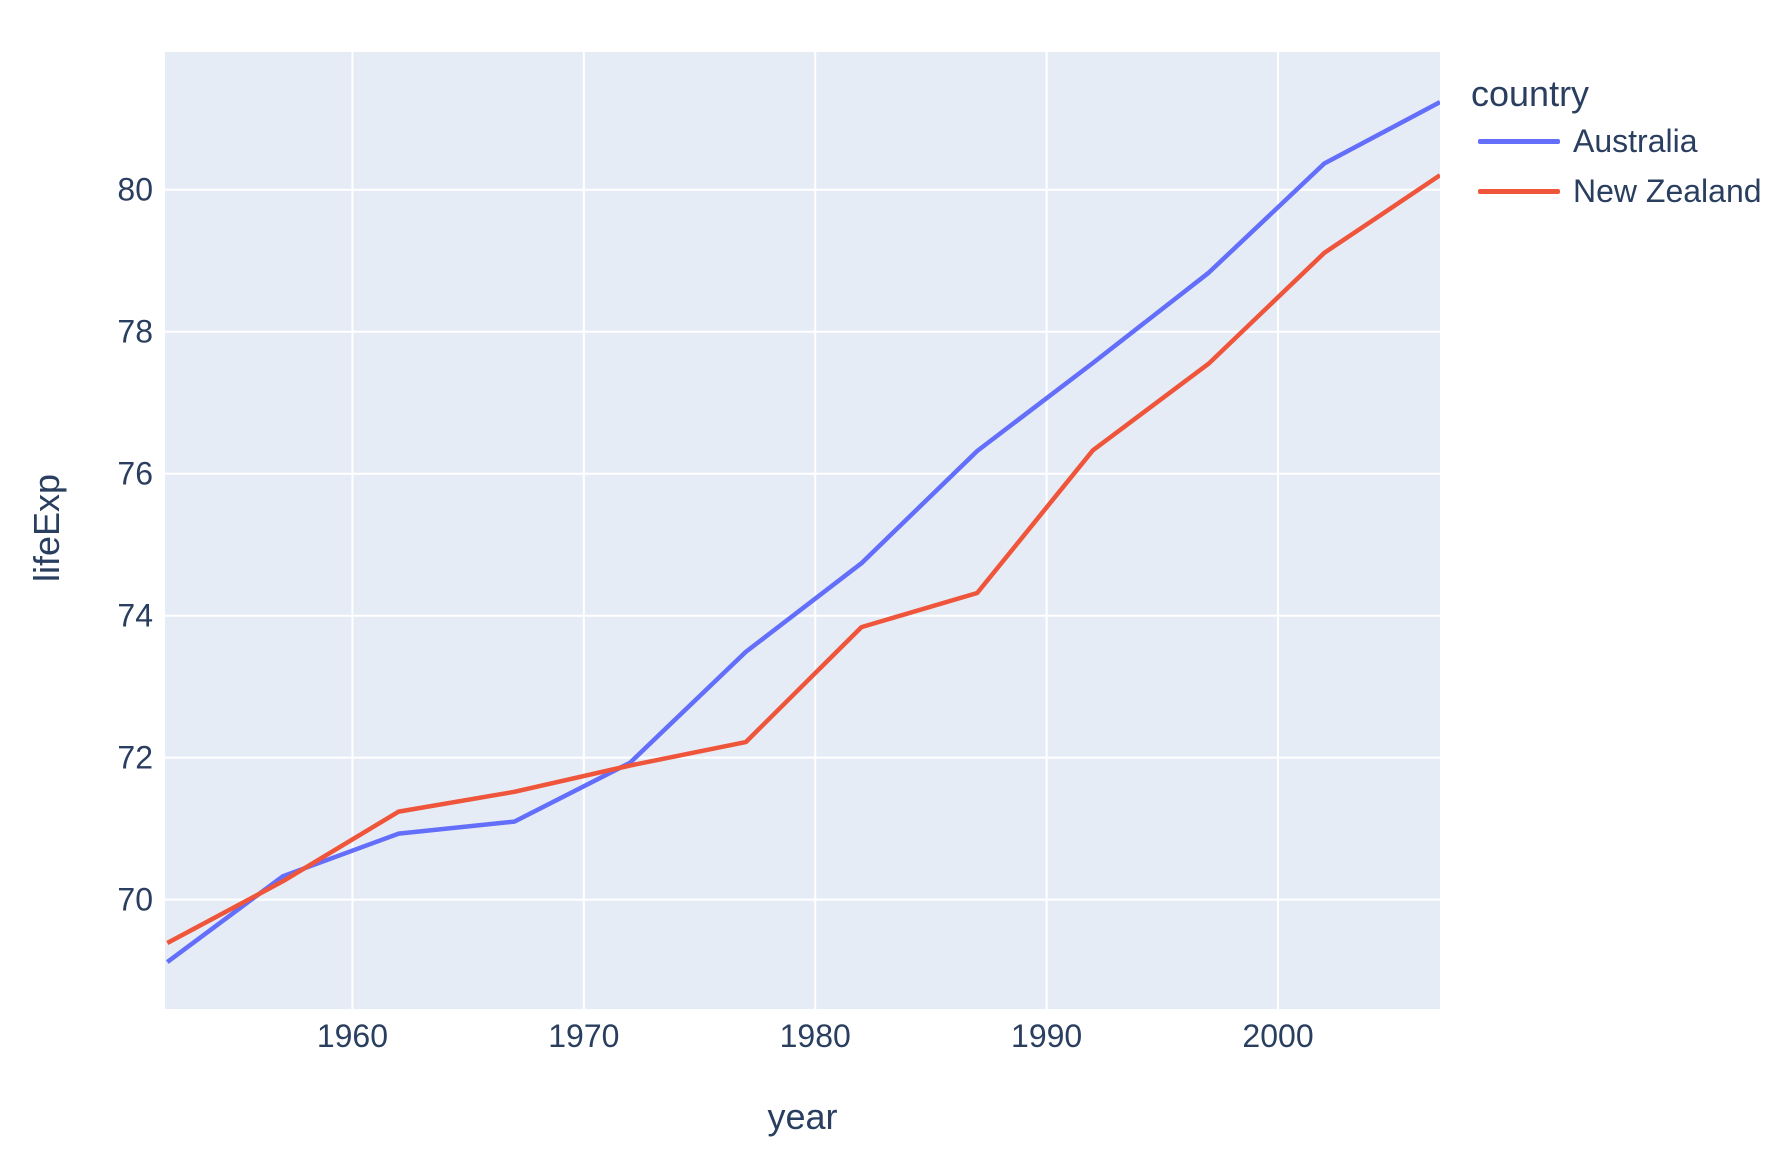  What do you see at coordinates (135, 332) in the screenshot?
I see `y-tick-label: 78` at bounding box center [135, 332].